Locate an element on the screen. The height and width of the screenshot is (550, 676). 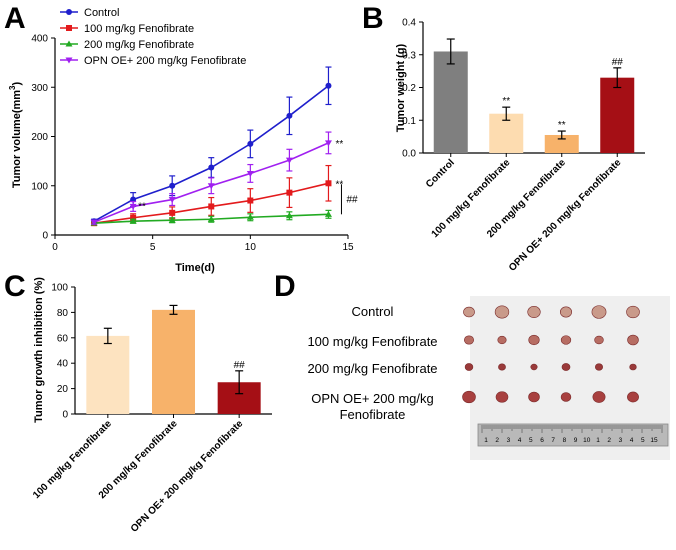
chart-a-xtick-label: 5 is located at coordinates (153, 247).